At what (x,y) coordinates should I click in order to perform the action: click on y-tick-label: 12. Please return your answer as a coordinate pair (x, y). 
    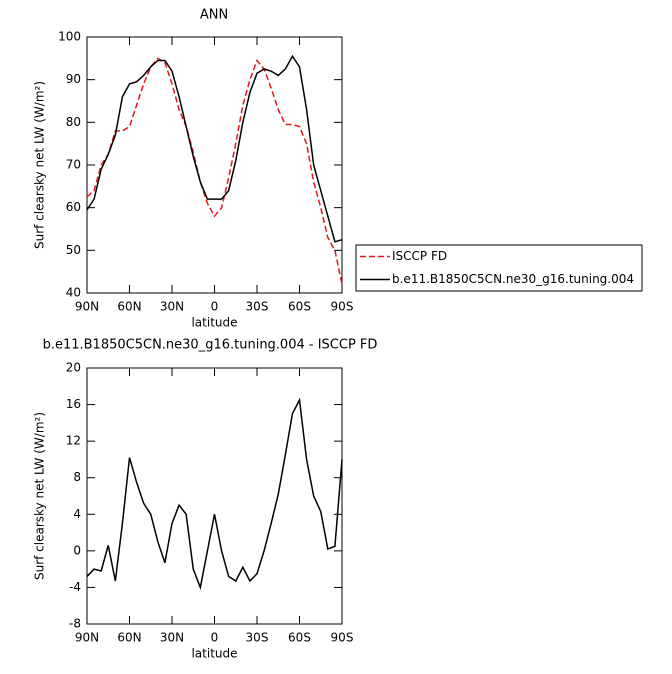
    Looking at the image, I should click on (73, 441).